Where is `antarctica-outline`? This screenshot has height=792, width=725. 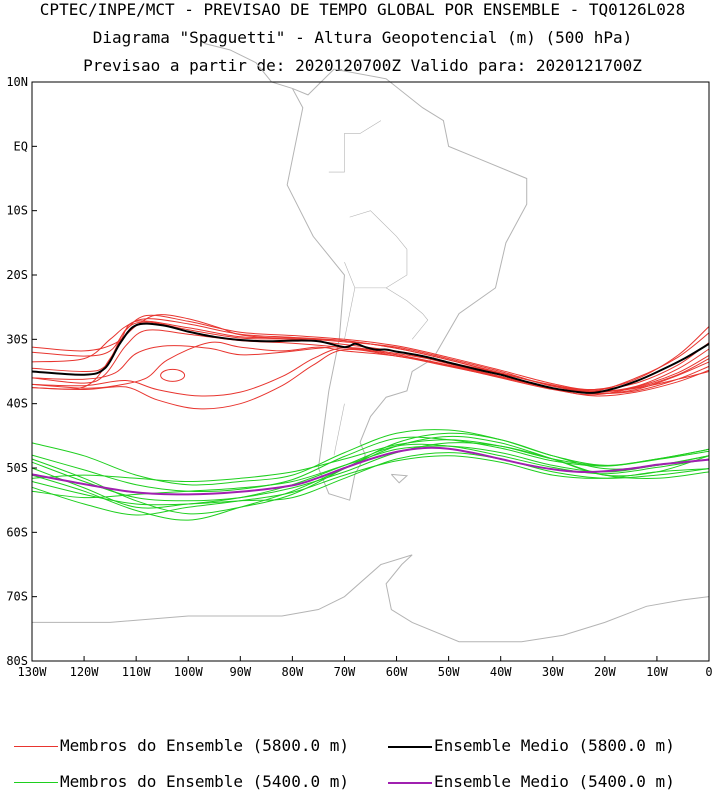 antarctica-outline is located at coordinates (371, 598).